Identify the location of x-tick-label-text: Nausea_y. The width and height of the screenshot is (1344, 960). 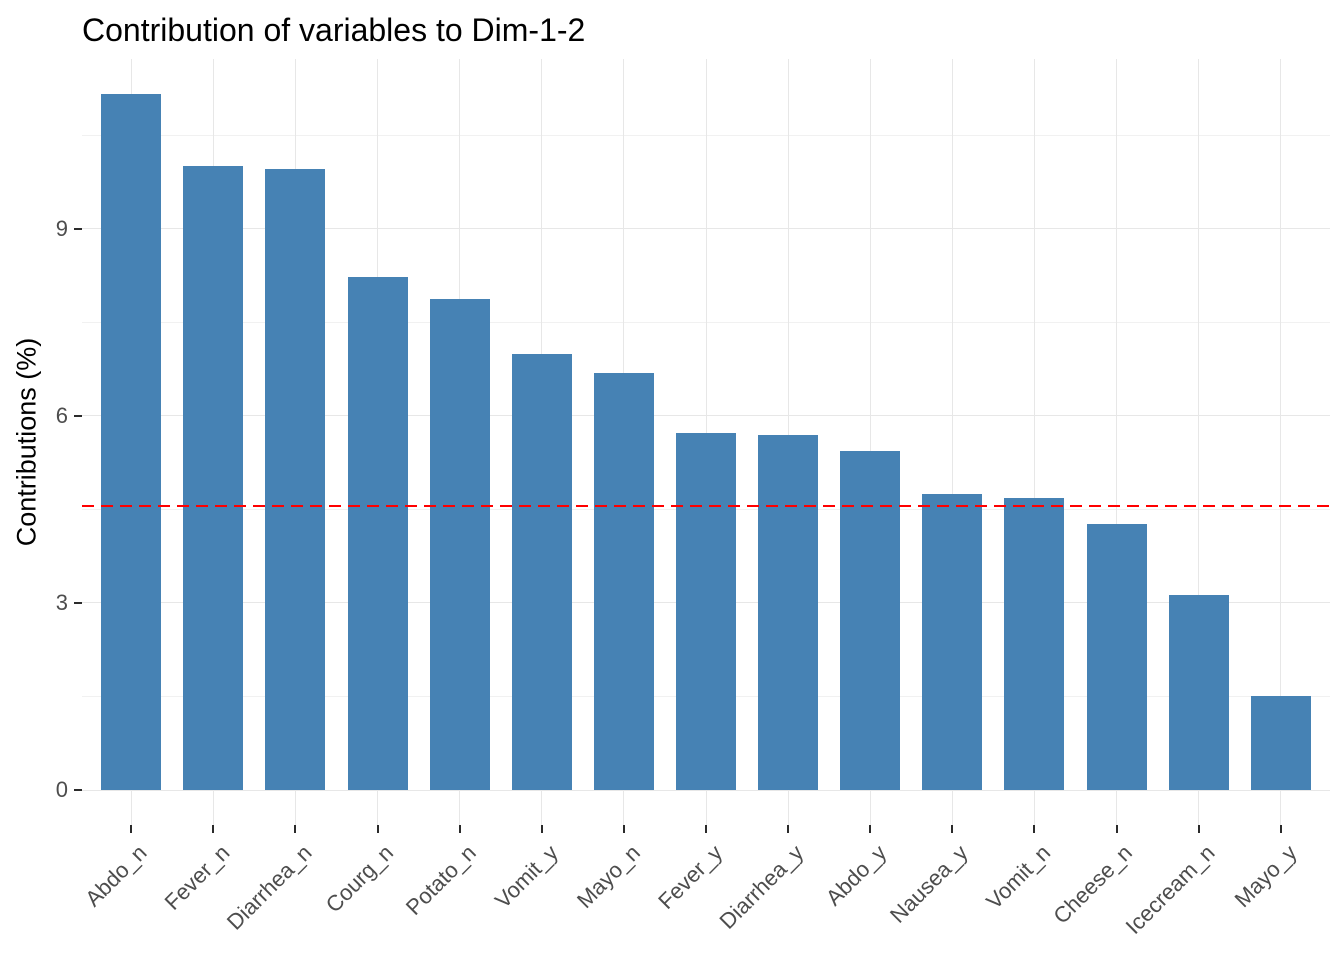
(929, 884).